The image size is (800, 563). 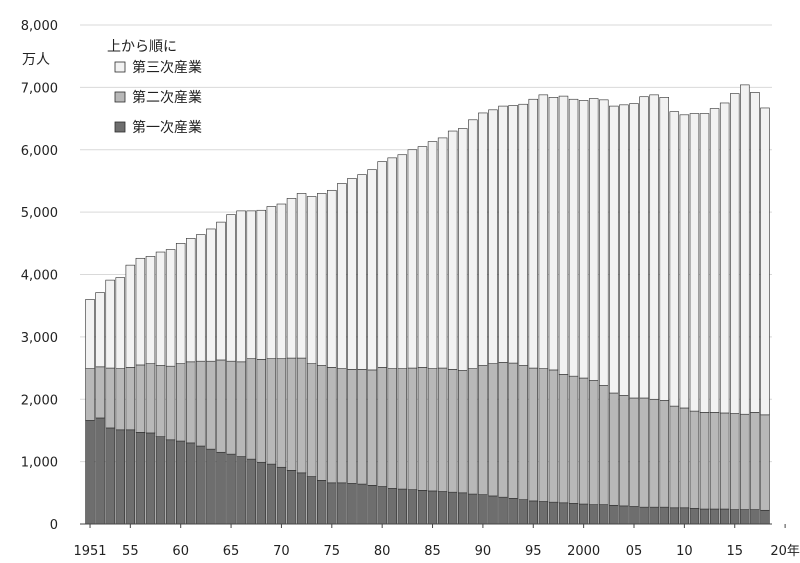 I want to click on x-tick-label: 55, so click(x=130, y=551).